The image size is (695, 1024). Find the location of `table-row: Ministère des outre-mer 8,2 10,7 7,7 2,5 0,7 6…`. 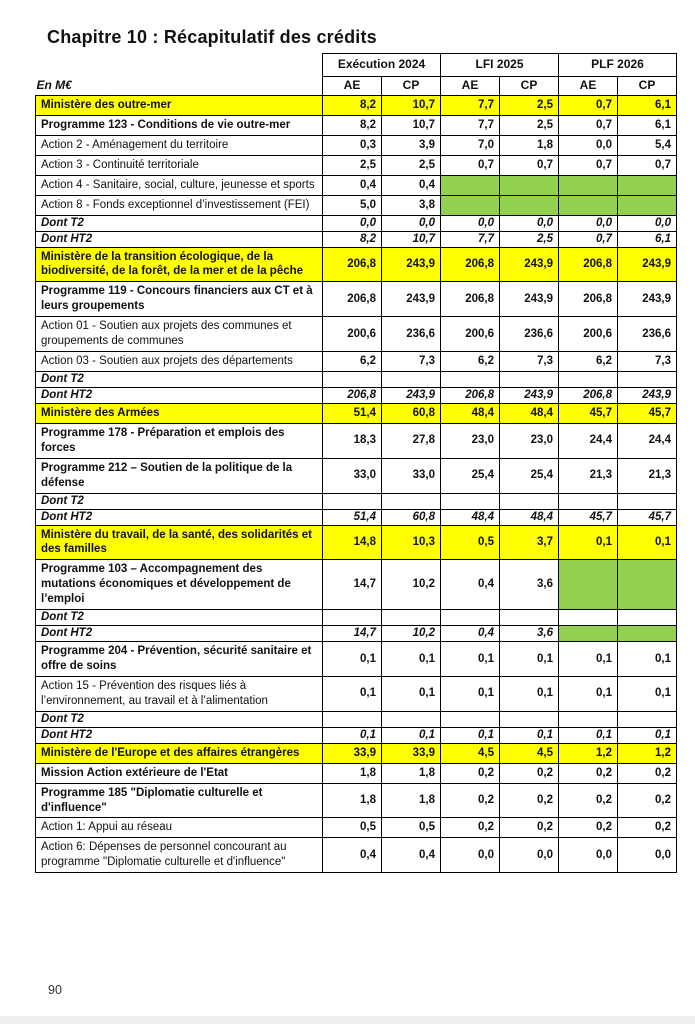

table-row: Ministère des outre-mer 8,2 10,7 7,7 2,5 0,7 6… is located at coordinates (356, 105).